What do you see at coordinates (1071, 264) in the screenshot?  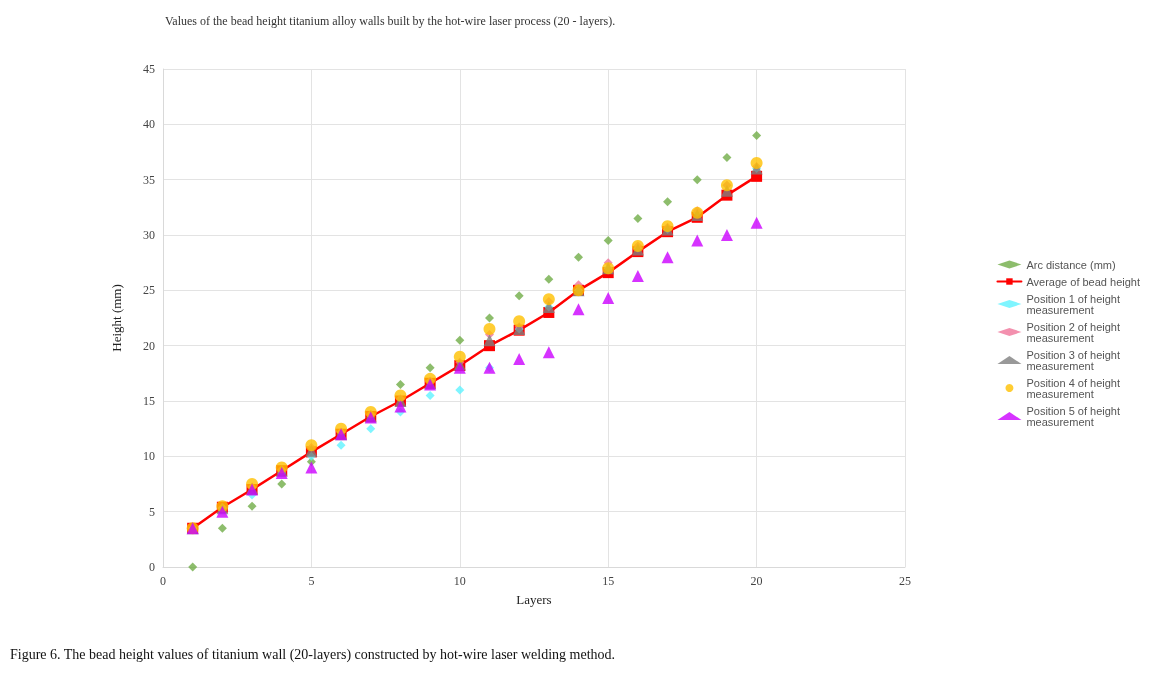 I see `legend-label: Arc distance (mm)` at bounding box center [1071, 264].